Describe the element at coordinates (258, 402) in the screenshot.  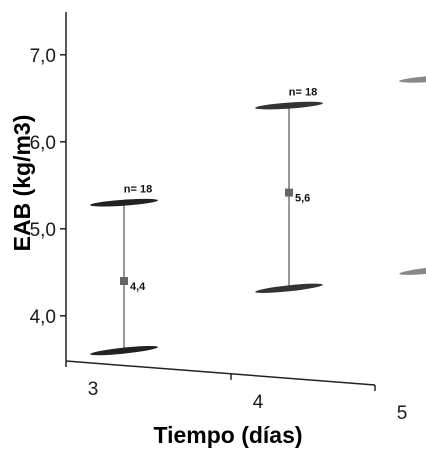
I see `x-tick-label: 4` at that location.